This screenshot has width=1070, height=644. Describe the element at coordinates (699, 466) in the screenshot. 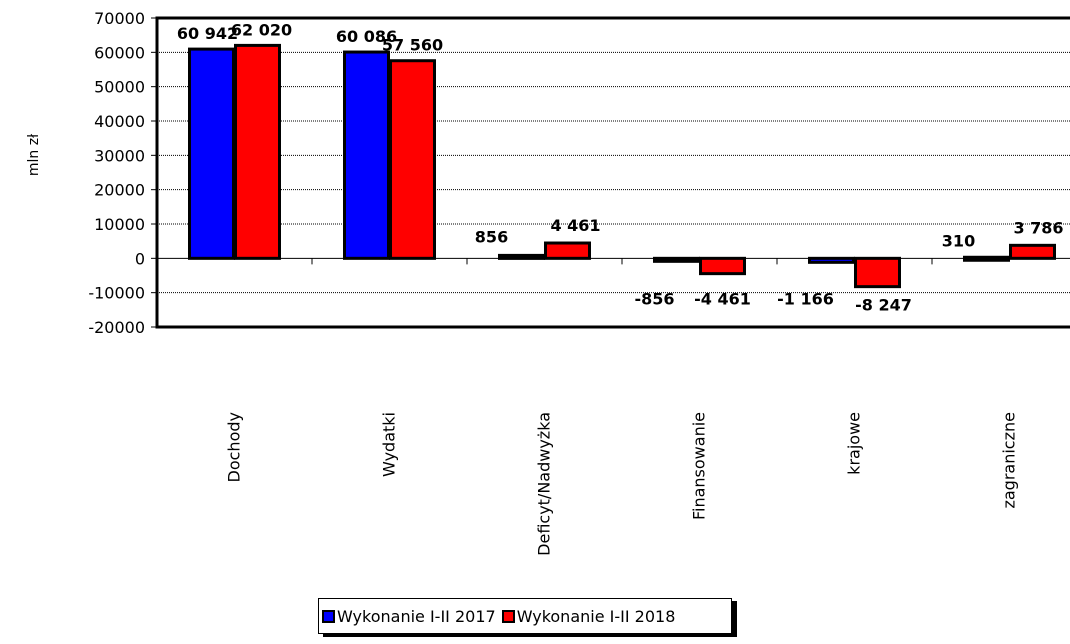

I see `category-label: Finansowanie` at that location.